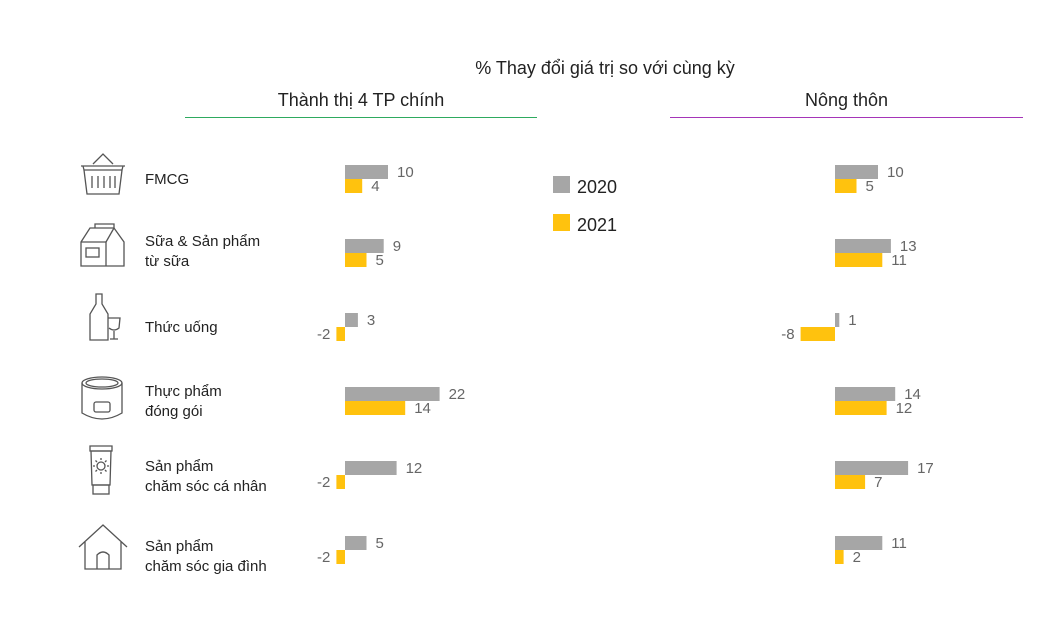  I want to click on data-label-urban-2021-1: 5, so click(380, 260).